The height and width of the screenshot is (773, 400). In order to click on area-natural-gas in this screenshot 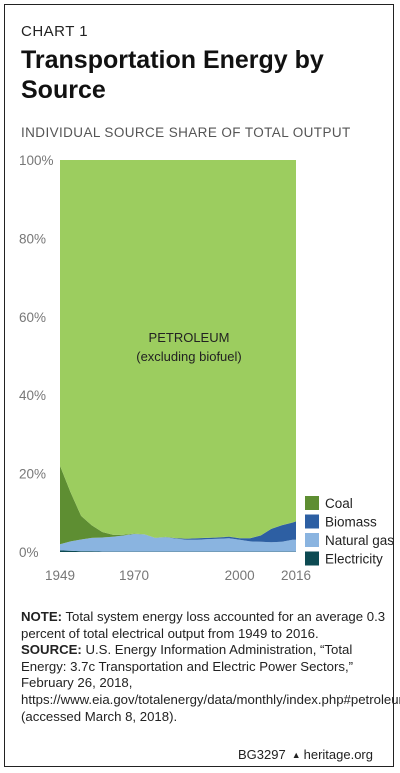, I will do `click(178, 543)`.